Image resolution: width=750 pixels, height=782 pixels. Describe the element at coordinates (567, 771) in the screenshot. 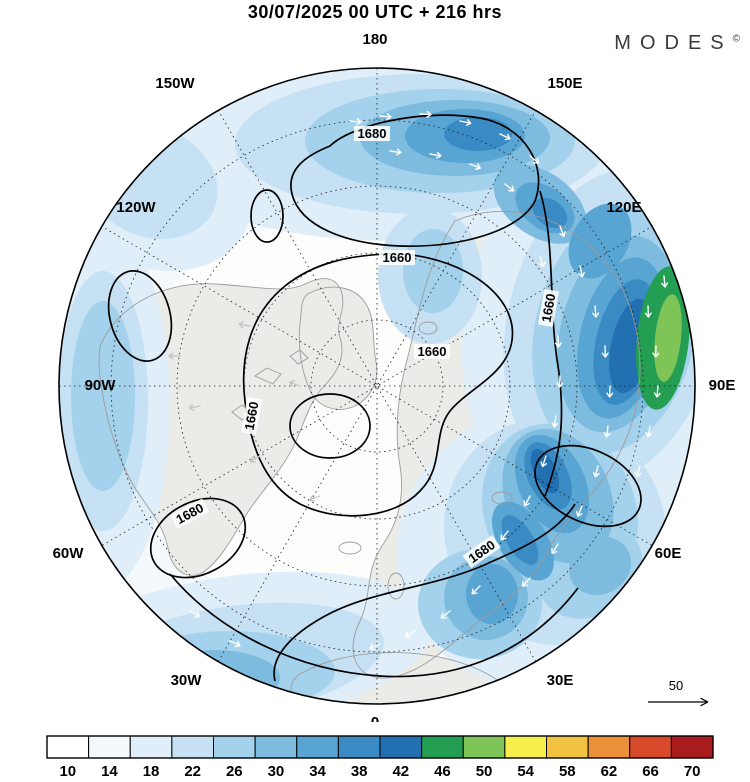

I see `colorbar-tick-label: 58` at that location.